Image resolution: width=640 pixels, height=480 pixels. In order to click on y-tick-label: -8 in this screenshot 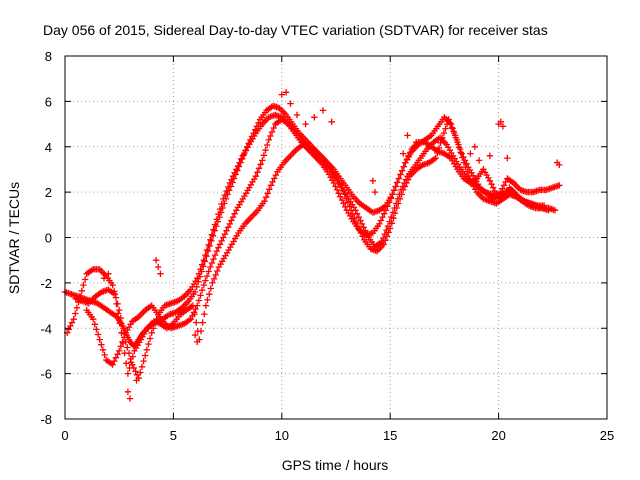, I will do `click(46, 419)`.